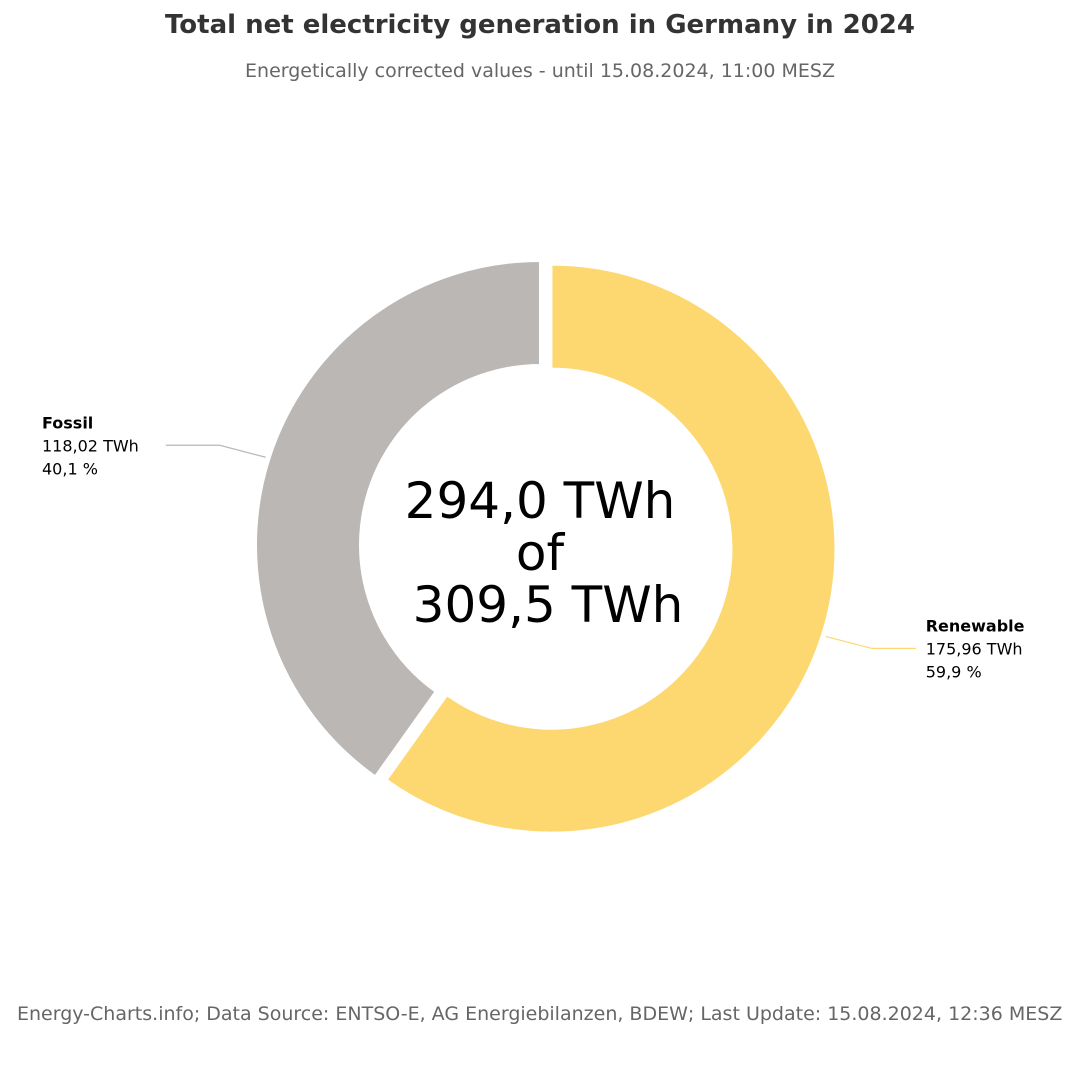 The width and height of the screenshot is (1080, 1080). I want to click on label-percent-renewable: 59,9 %, so click(954, 671).